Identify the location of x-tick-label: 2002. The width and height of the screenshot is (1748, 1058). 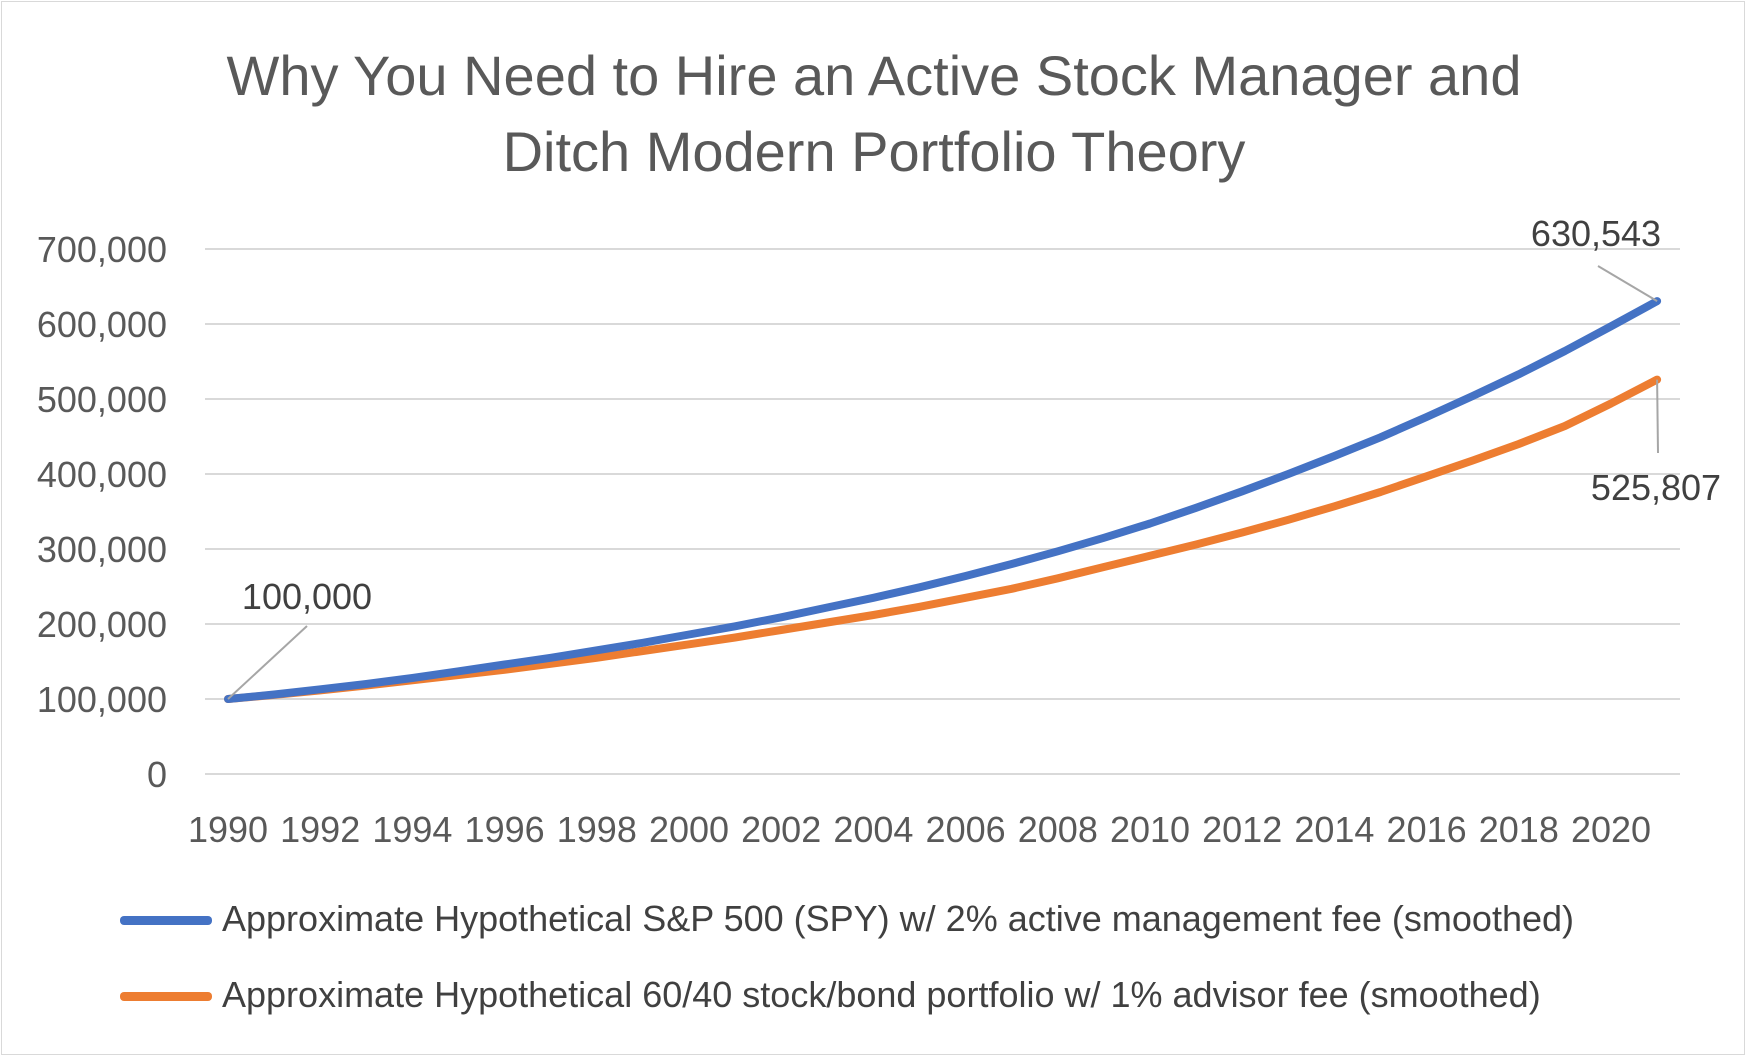
(781, 829).